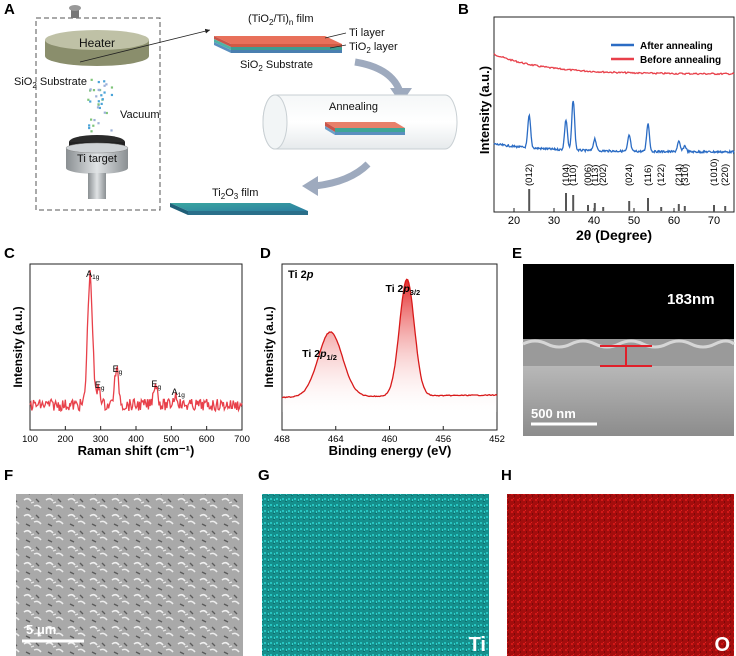  Describe the element at coordinates (269, 346) in the screenshot. I see `xps-y-axis-label: Intensity (a.u.)` at that location.